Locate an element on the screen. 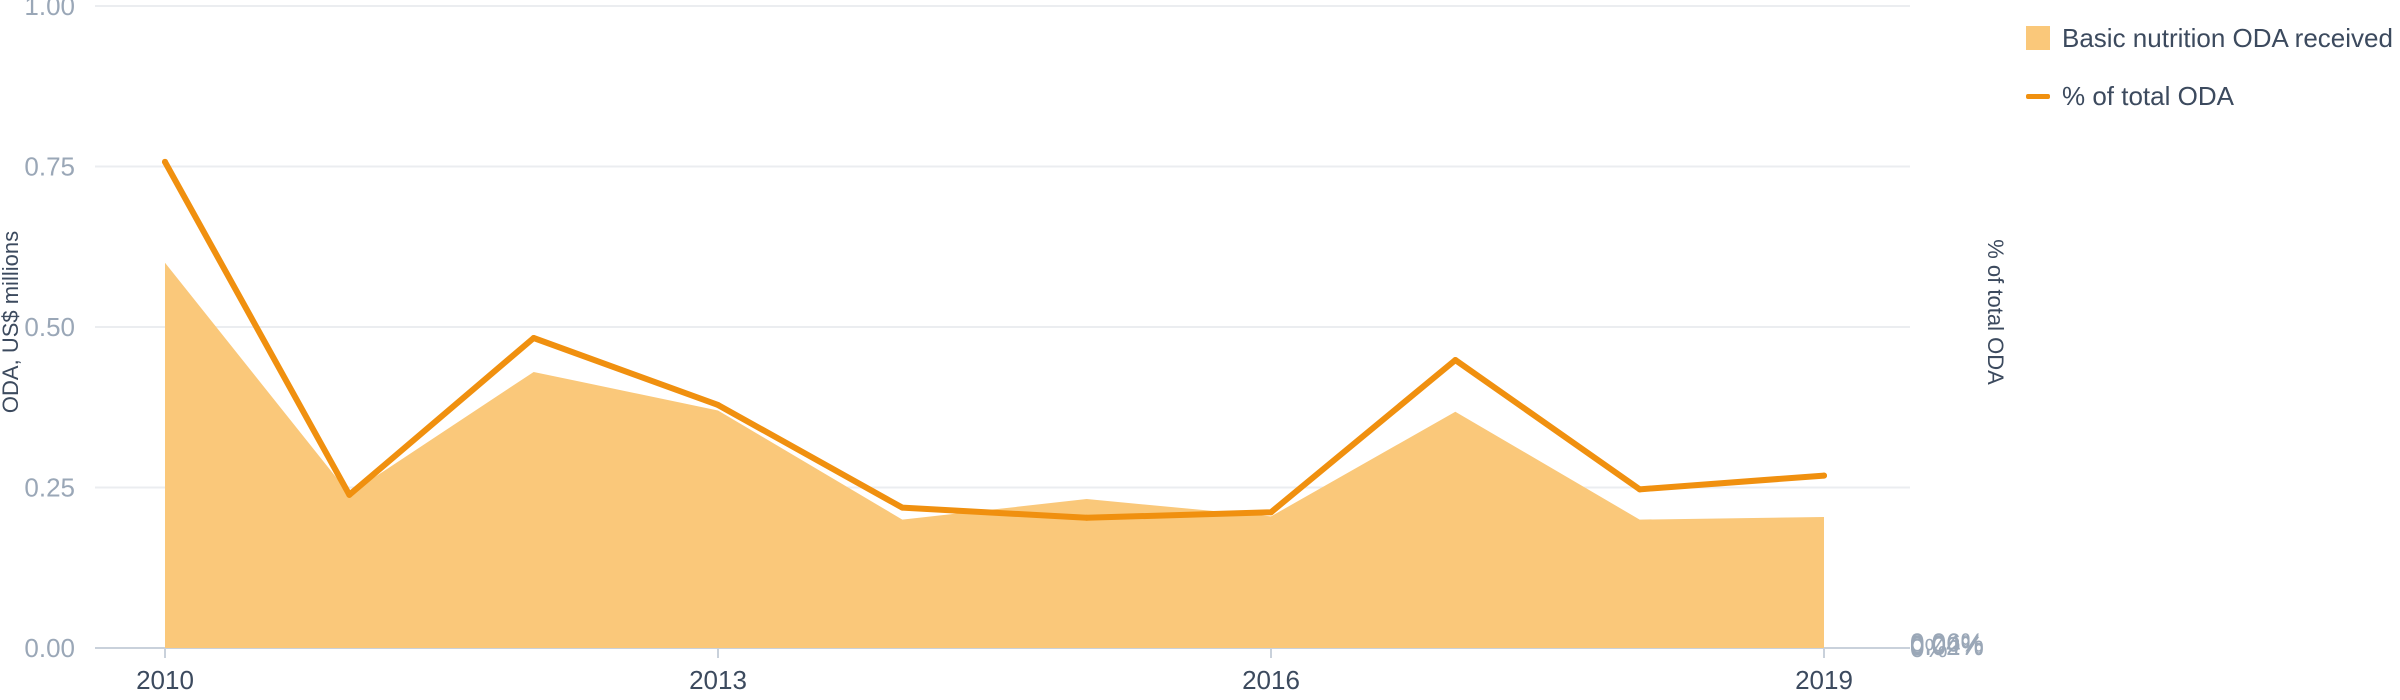 The height and width of the screenshot is (700, 2400). y-right-tick-label: 0% is located at coordinates (1929, 648).